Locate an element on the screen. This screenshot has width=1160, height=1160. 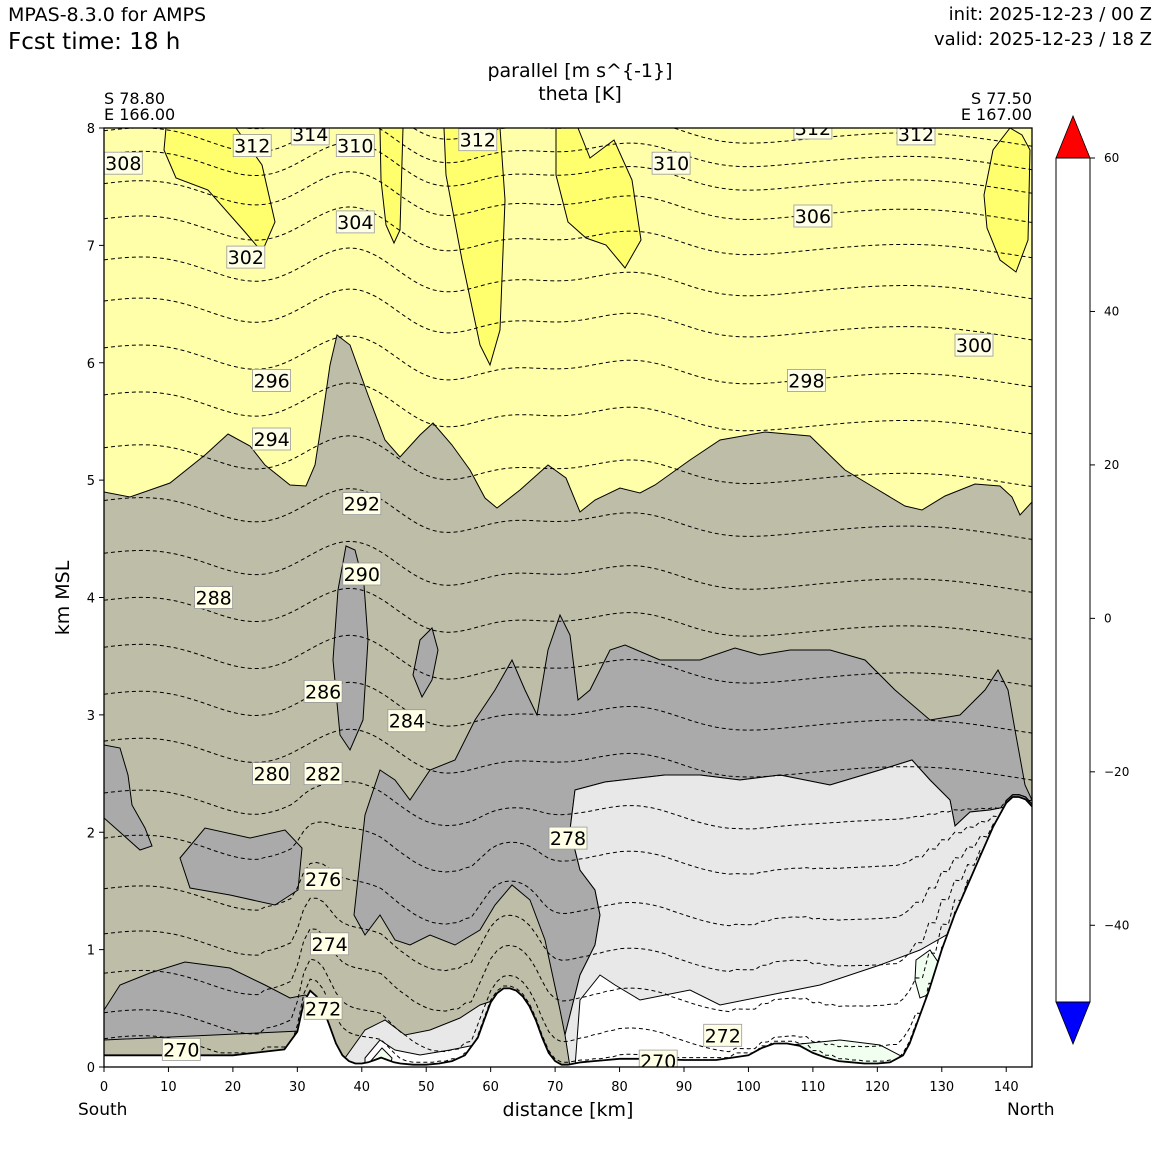
theta-label-292: 292 is located at coordinates (362, 504).